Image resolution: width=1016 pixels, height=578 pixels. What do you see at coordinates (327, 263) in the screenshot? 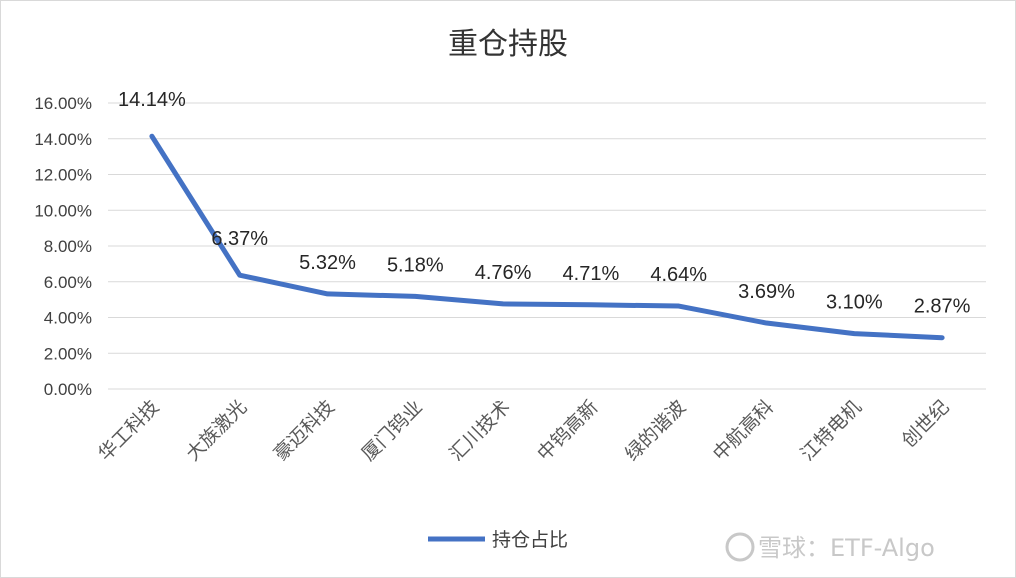
I see `data-label: 5.32%` at bounding box center [327, 263].